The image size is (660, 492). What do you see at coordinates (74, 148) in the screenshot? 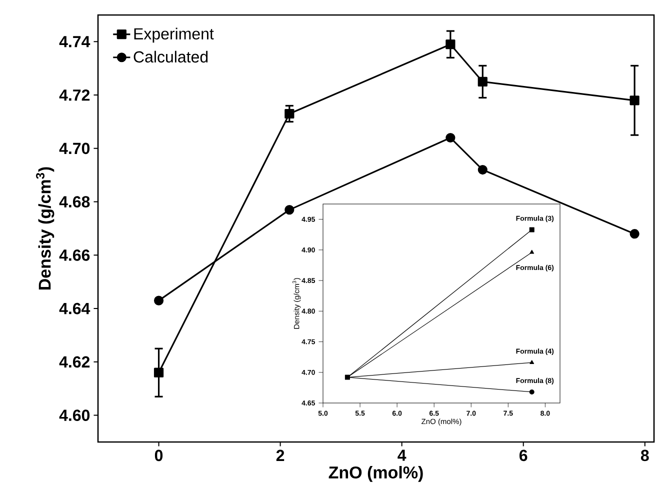
I see `y-tick-label: 4.70` at bounding box center [74, 148].